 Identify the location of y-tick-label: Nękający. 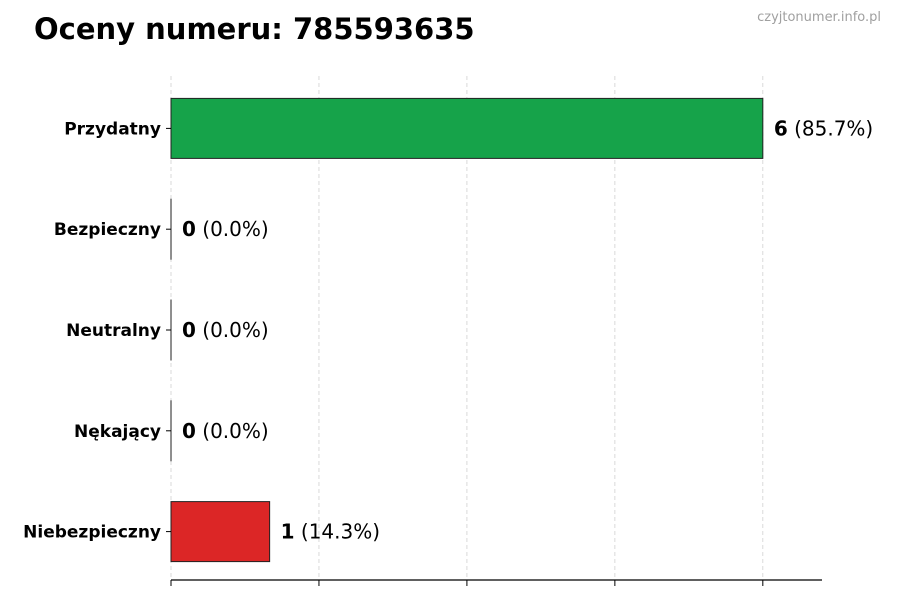
(117, 432).